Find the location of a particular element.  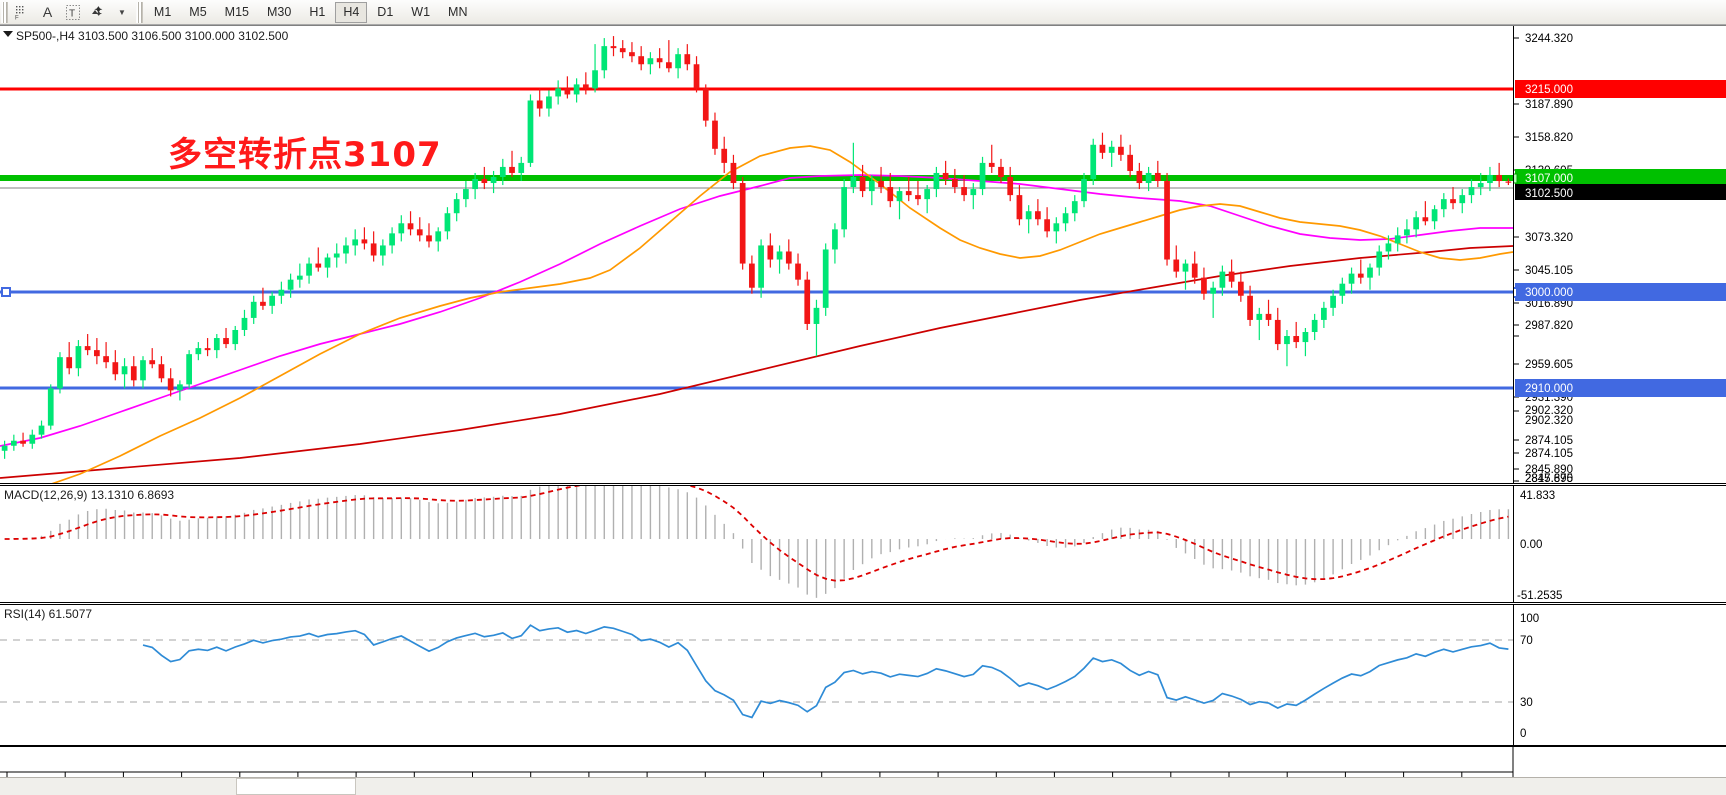

macd-axis: 41.833 0.00 -51.2535 is located at coordinates (1619, 544).